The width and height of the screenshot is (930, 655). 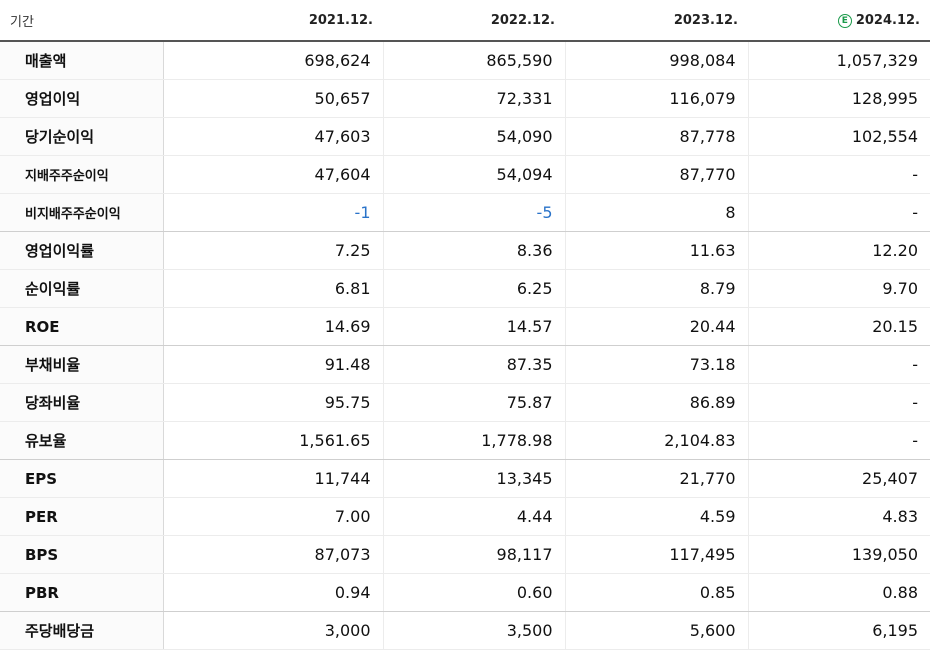 I want to click on value-cell: 98,117, so click(x=473, y=554).